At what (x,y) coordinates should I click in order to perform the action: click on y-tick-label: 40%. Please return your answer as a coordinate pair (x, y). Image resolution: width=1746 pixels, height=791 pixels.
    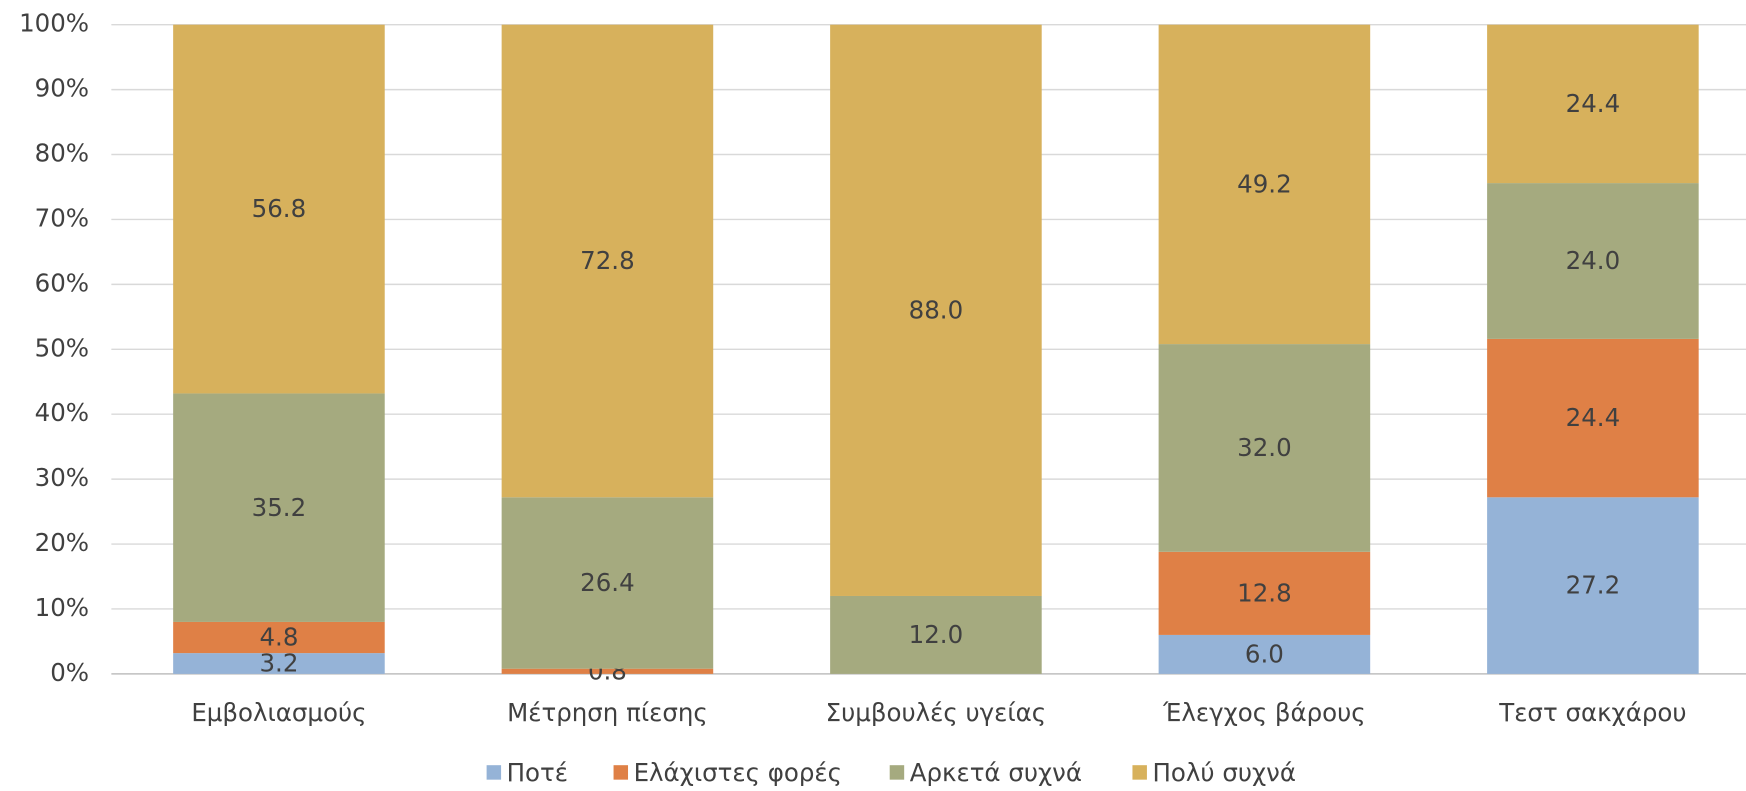
    Looking at the image, I should click on (62, 412).